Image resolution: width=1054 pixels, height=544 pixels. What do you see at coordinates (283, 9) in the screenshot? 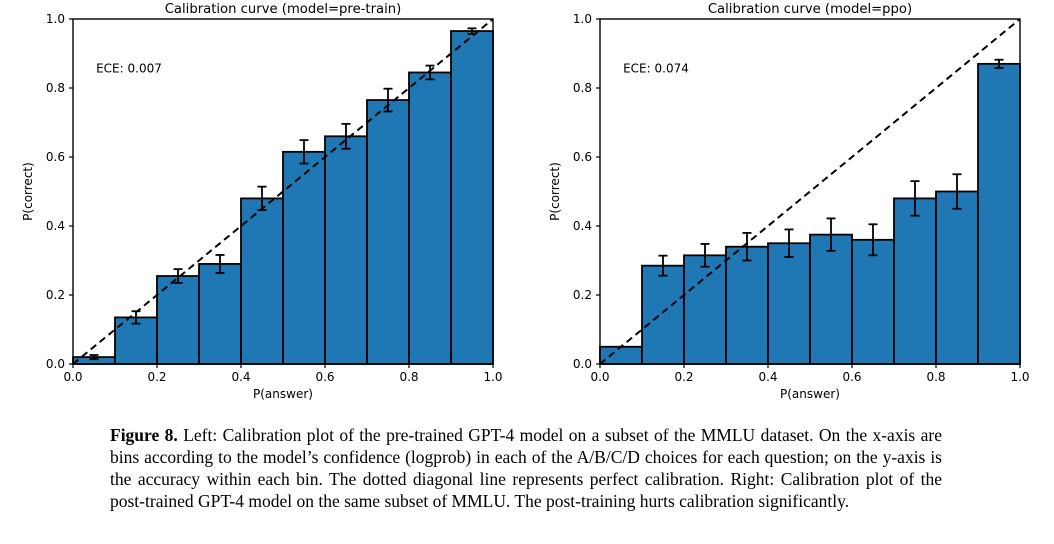
I see `chart-title: Calibration curve (model=pre-train)` at bounding box center [283, 9].